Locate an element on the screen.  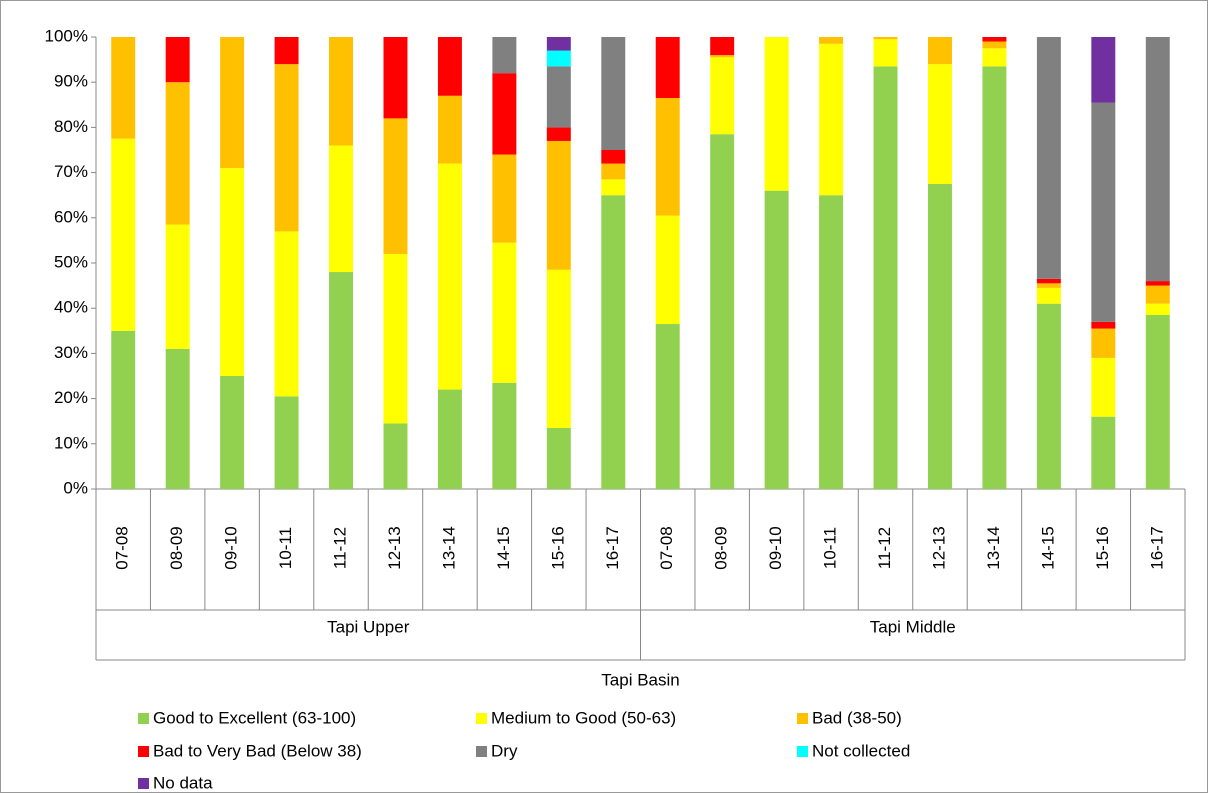
x-group-label: Tapi Middle is located at coordinates (913, 626).